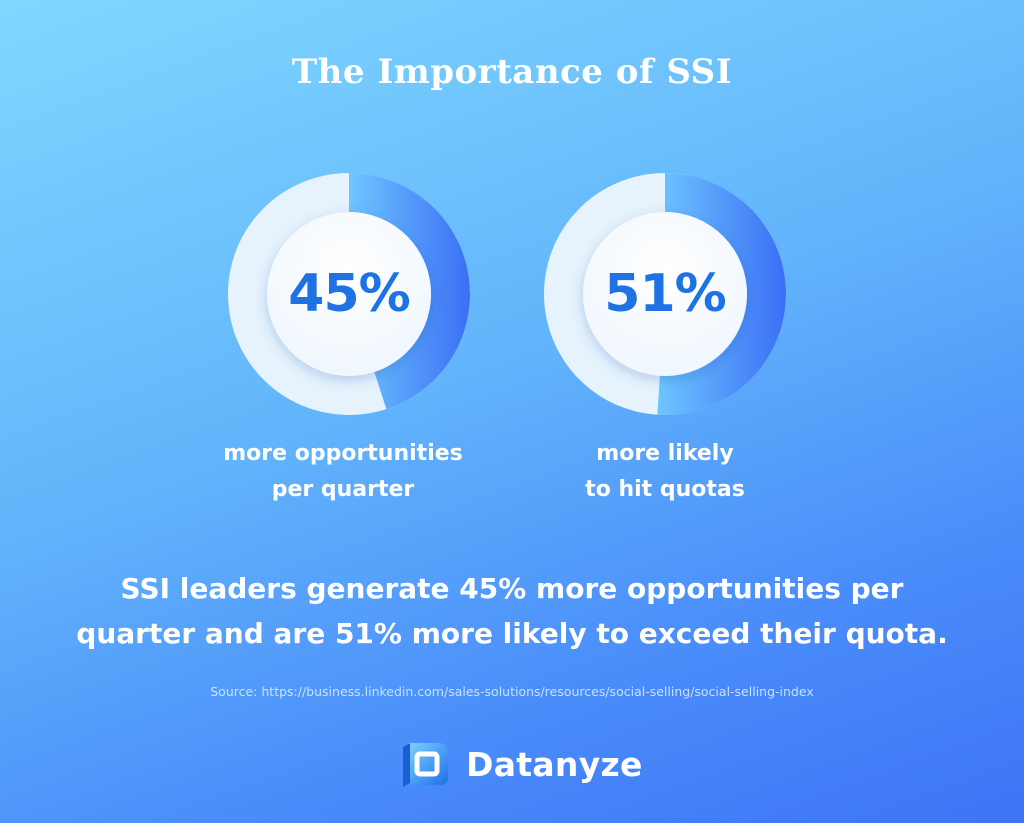 The height and width of the screenshot is (823, 1024). Describe the element at coordinates (665, 453) in the screenshot. I see `caption-line: more likely` at that location.